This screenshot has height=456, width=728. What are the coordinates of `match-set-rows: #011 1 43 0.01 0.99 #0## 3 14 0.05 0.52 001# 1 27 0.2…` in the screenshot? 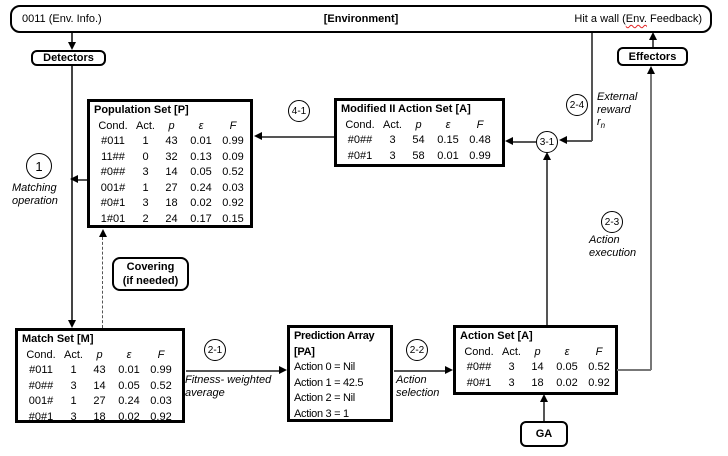 It's located at (102, 393).